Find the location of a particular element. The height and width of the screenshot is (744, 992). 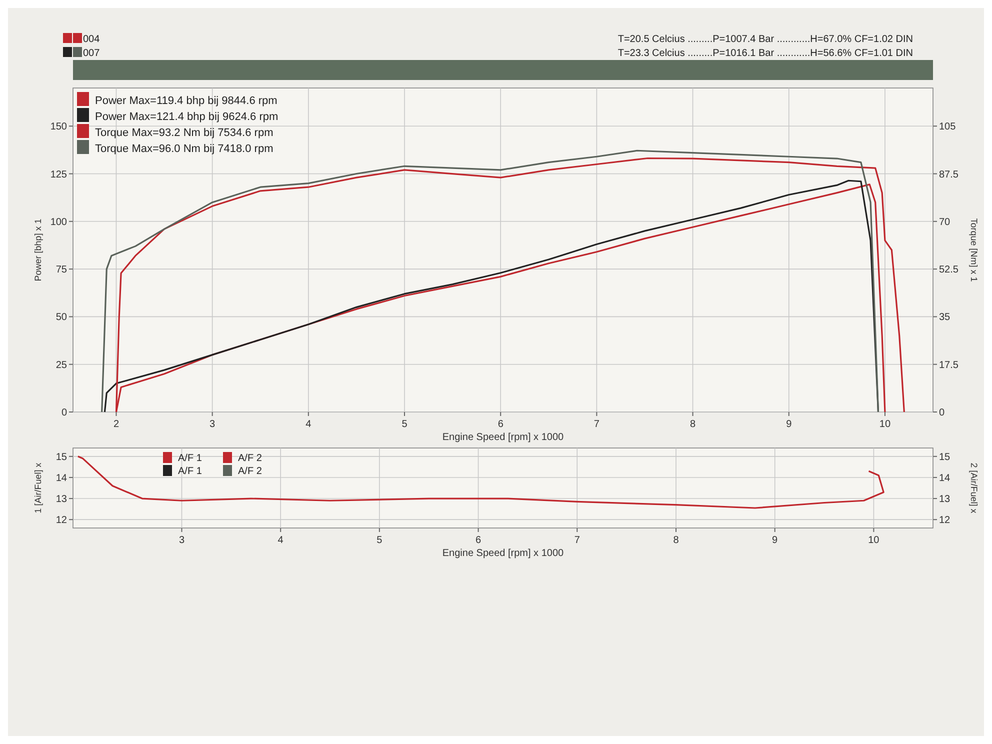

y-tick-label: 150 is located at coordinates (59, 127).